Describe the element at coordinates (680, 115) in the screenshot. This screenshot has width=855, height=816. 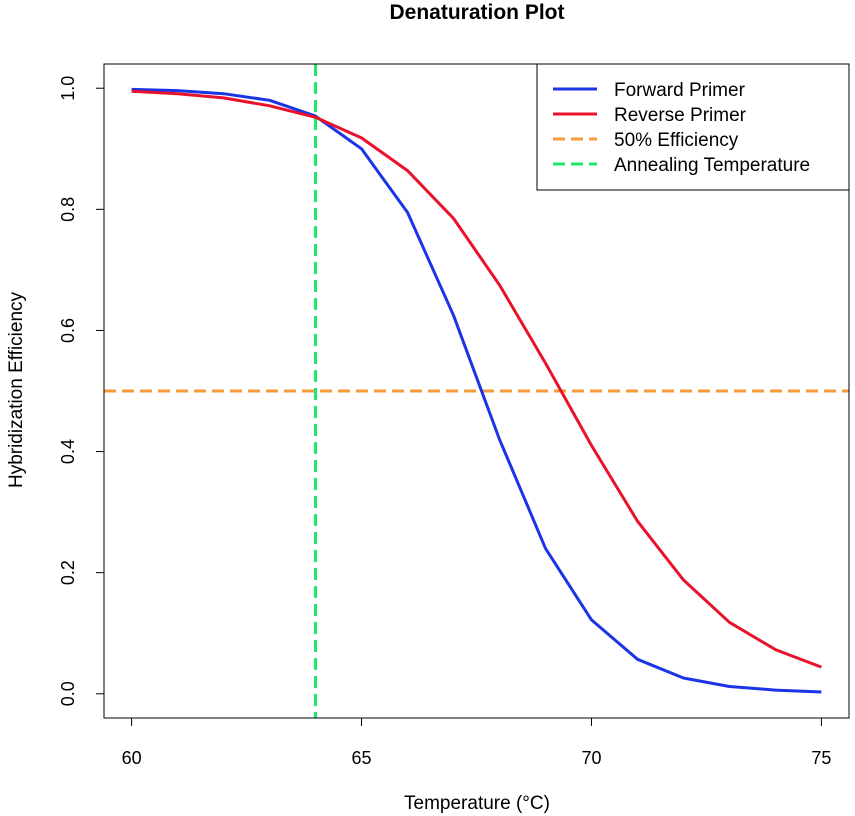
I see `legend-label-reverse-primer: Reverse Primer` at that location.